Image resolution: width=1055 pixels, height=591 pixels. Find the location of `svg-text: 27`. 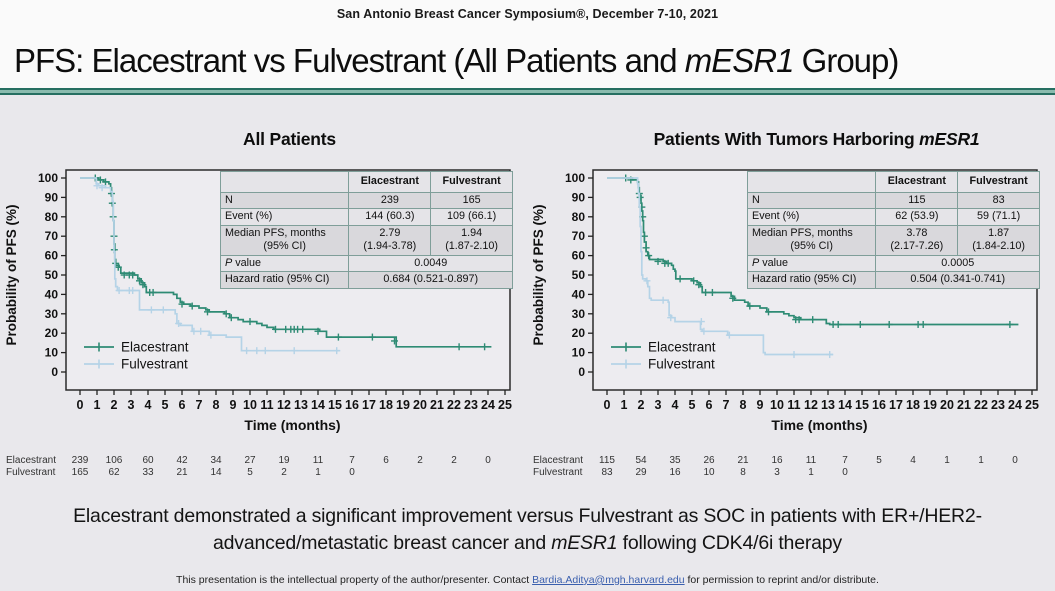

svg-text: 27 is located at coordinates (250, 460).